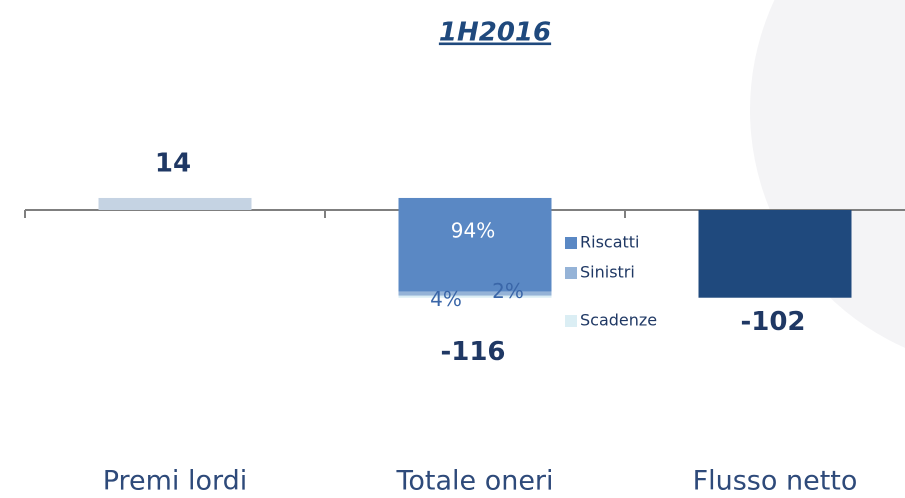 Image resolution: width=905 pixels, height=498 pixels. I want to click on segment-label: 2%, so click(508, 291).